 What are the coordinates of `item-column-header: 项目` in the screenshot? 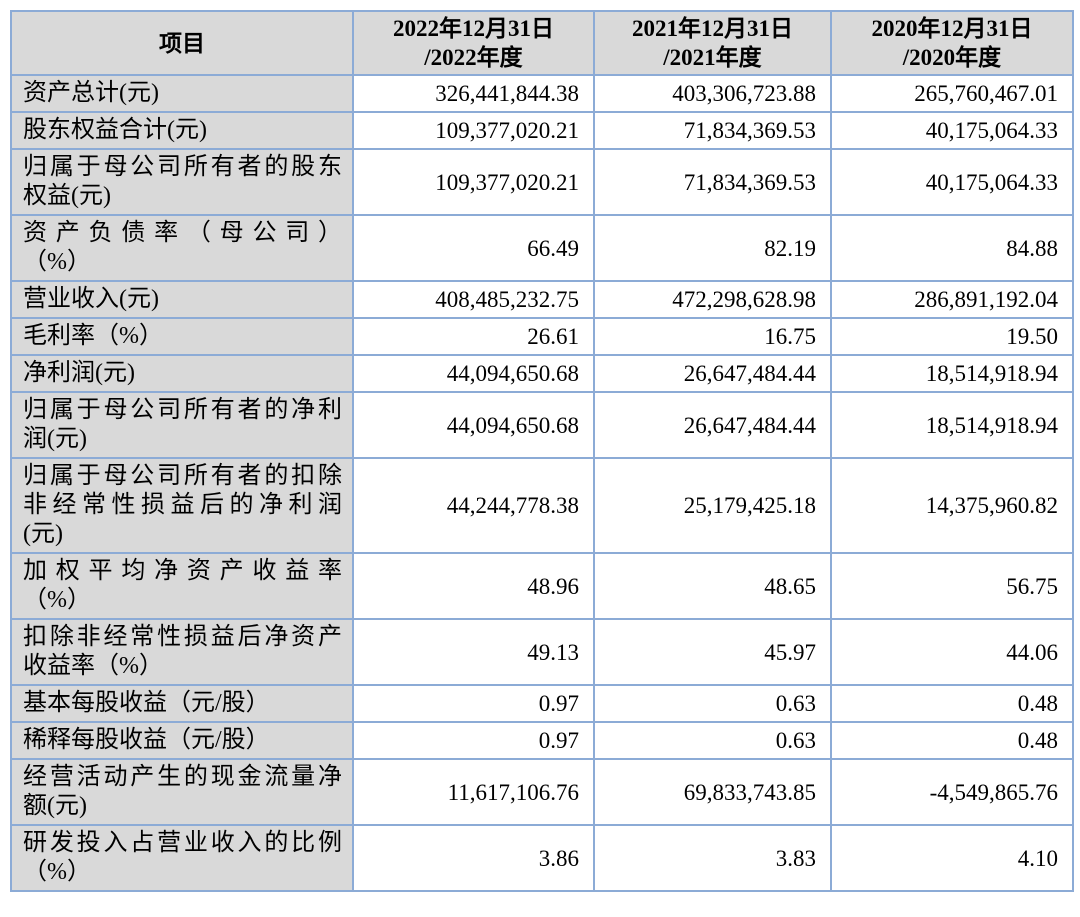 It's located at (182, 43).